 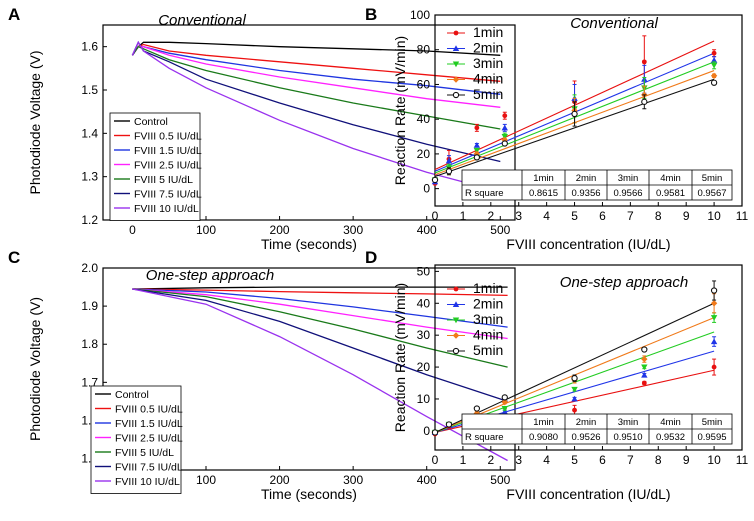 What do you see at coordinates (89, 177) in the screenshot?
I see `y-tick-label: 1.3` at bounding box center [89, 177].